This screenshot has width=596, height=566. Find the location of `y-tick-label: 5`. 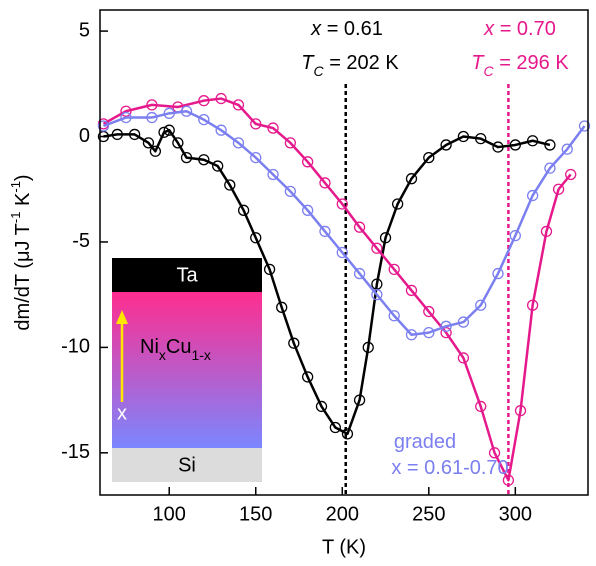

y-tick-label: 5 is located at coordinates (84, 30).